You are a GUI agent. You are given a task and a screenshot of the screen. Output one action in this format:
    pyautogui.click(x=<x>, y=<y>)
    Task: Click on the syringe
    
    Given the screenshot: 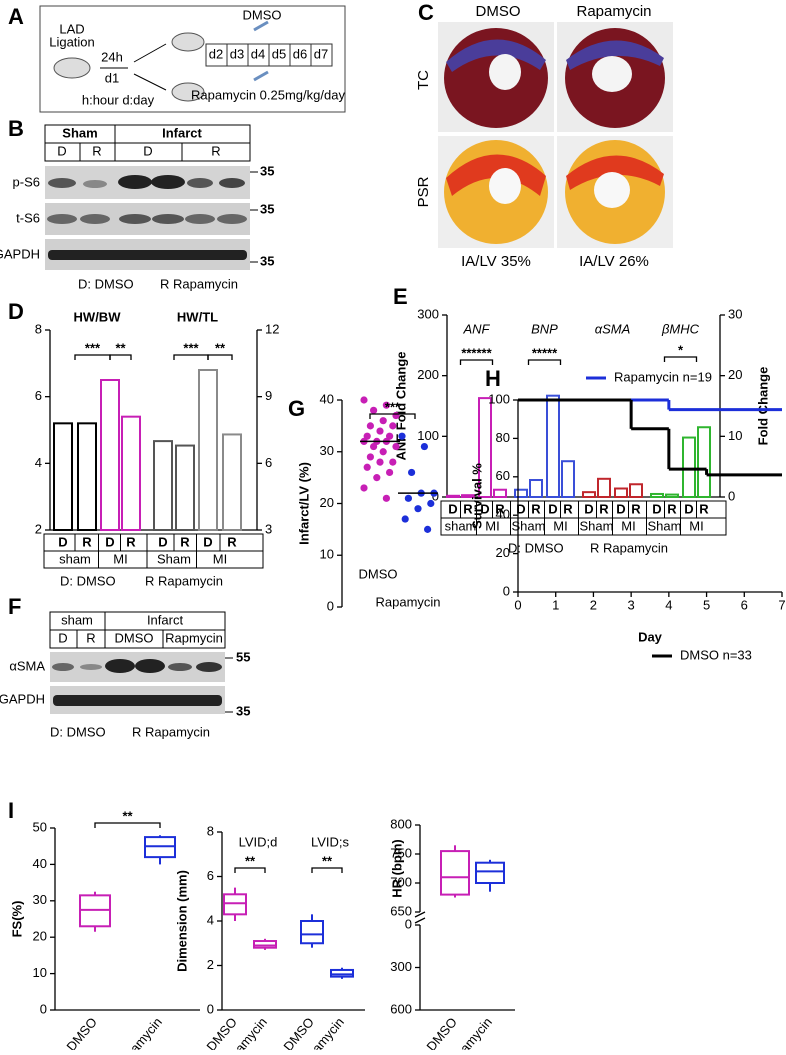 What is the action you would take?
    pyautogui.click(x=261, y=26)
    